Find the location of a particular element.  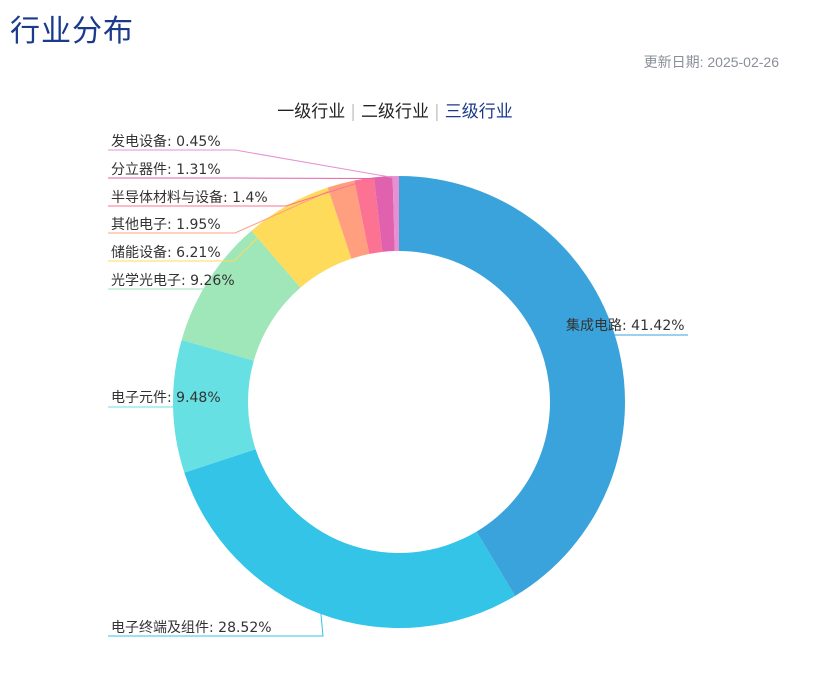

slice-label: 集成电路: 41.42% is located at coordinates (625, 325).